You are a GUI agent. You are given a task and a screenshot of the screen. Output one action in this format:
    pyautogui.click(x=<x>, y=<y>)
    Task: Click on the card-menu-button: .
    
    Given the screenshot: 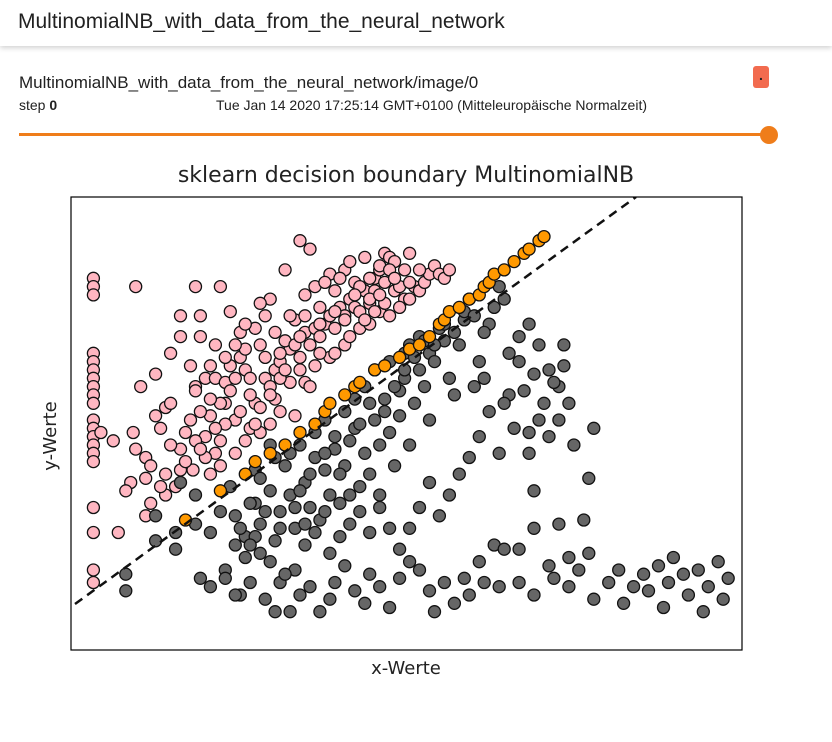 What is the action you would take?
    pyautogui.click(x=761, y=77)
    